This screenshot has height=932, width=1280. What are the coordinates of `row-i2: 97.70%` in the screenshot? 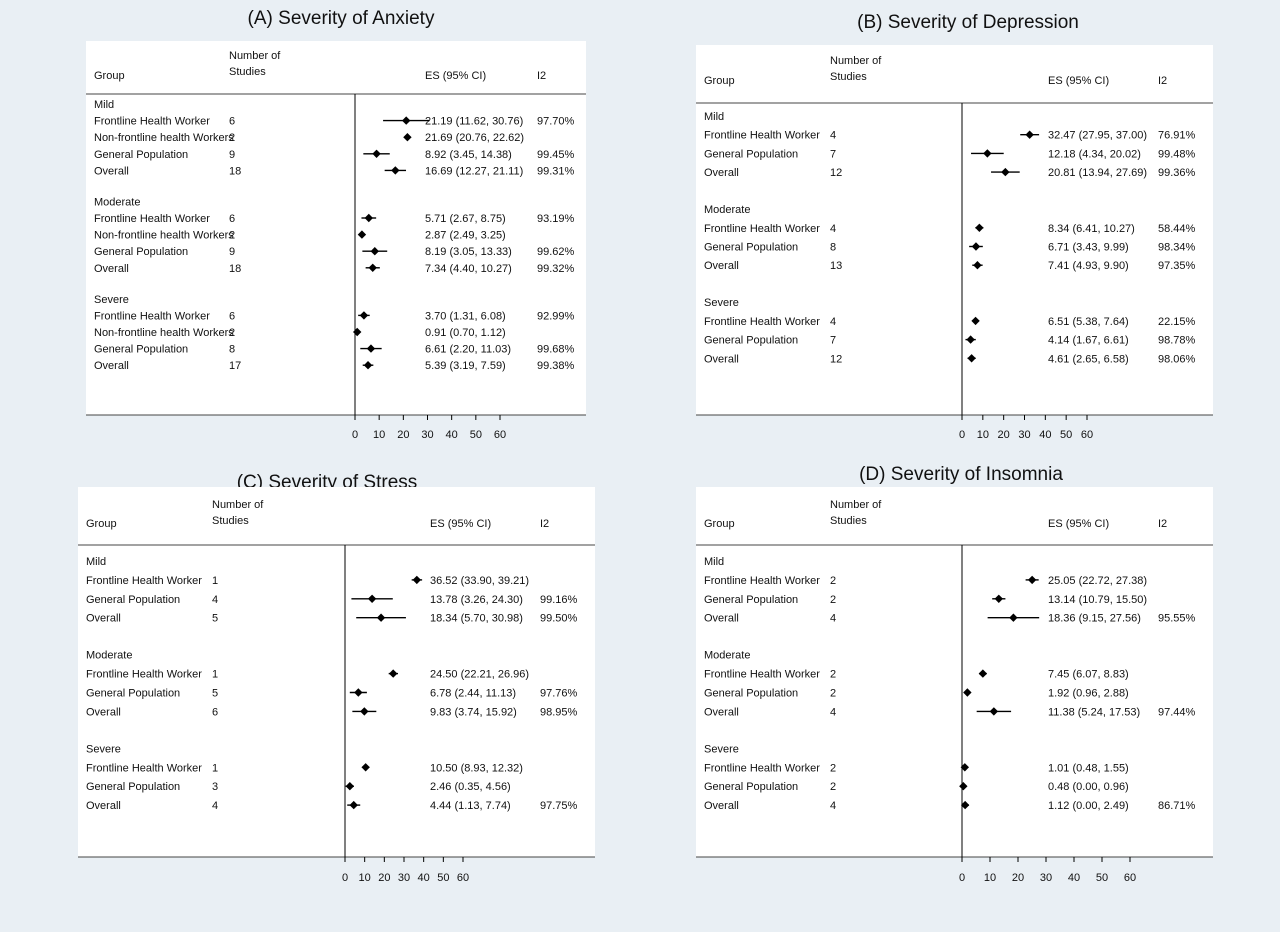 It's located at (556, 122).